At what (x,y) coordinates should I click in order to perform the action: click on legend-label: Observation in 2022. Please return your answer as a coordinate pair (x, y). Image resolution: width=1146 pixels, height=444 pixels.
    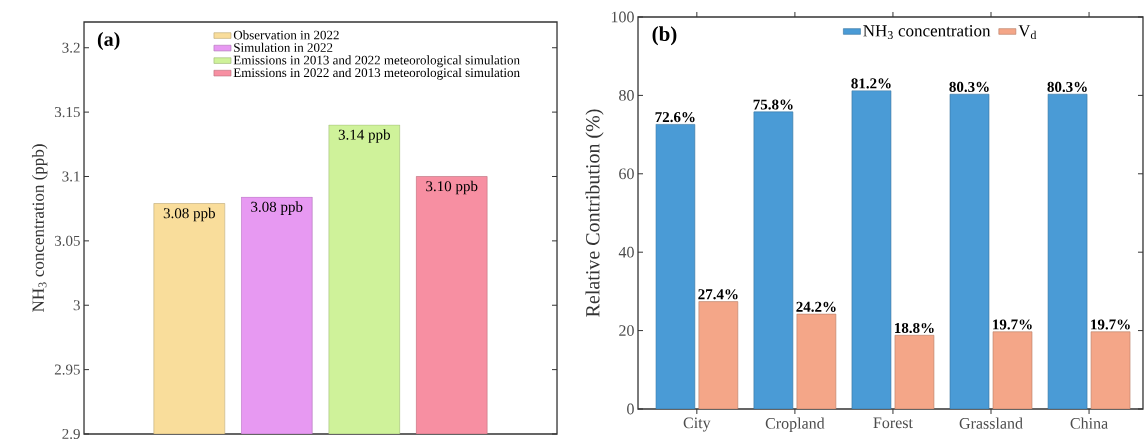
    Looking at the image, I should click on (286, 35).